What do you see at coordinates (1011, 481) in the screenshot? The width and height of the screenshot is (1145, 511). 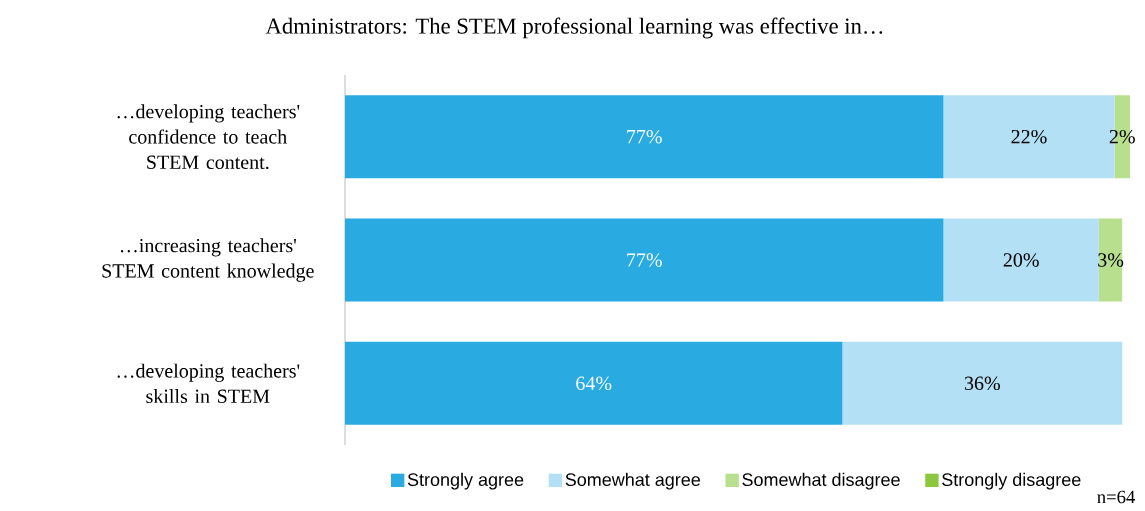 I see `legend-label: Strongly disagree` at bounding box center [1011, 481].